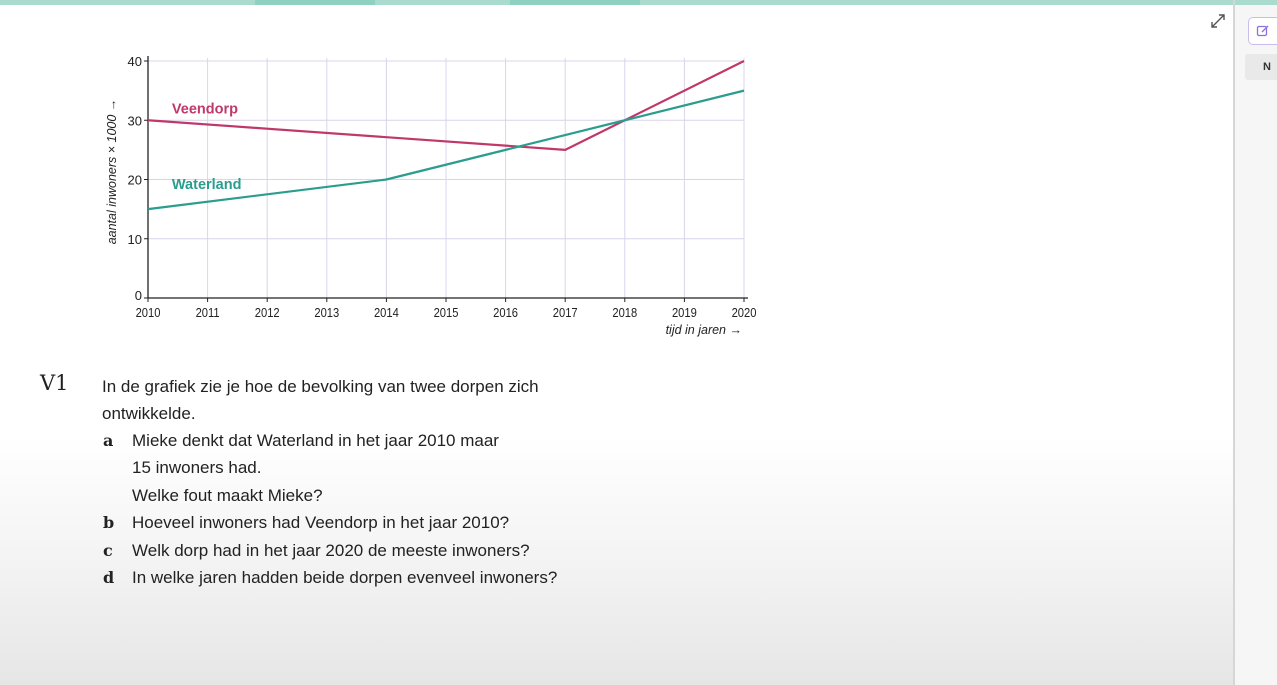 This screenshot has width=1277, height=685. I want to click on y-tick-label: 10, so click(135, 239).